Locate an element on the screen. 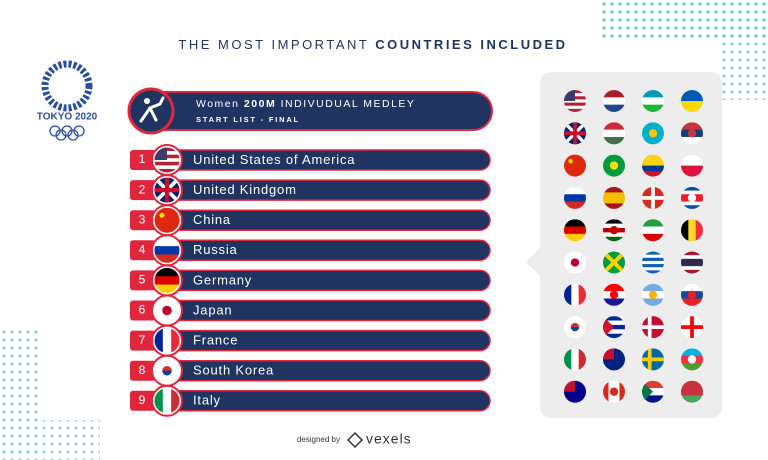 The width and height of the screenshot is (768, 460). country-name: United States of America is located at coordinates (274, 159).